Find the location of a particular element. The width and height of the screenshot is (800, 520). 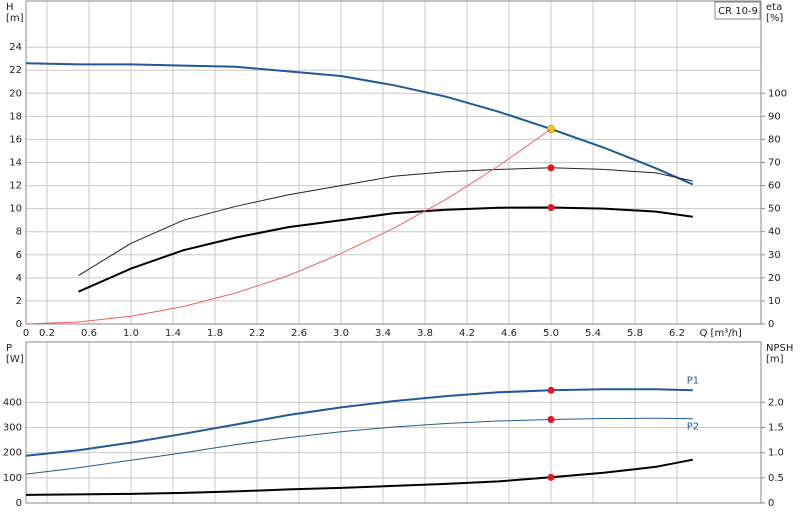

y2-tick-label: 1.0 is located at coordinates (776, 453).